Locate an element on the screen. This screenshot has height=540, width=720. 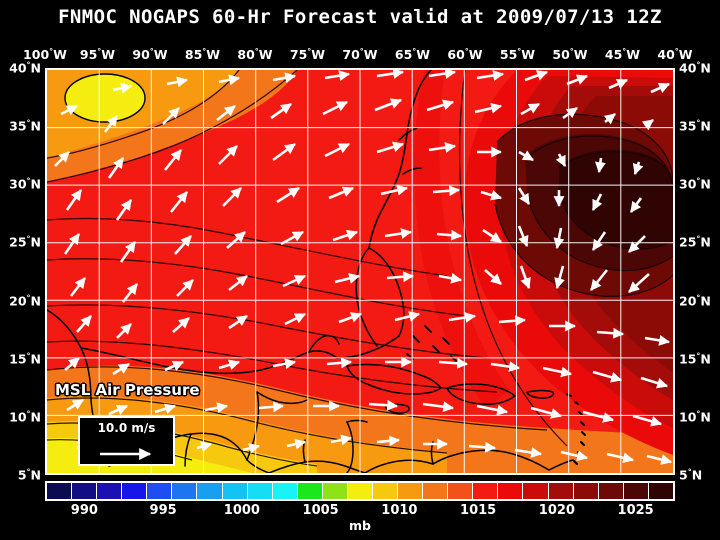
colorbar-tick-label: 1020 is located at coordinates (556, 510).